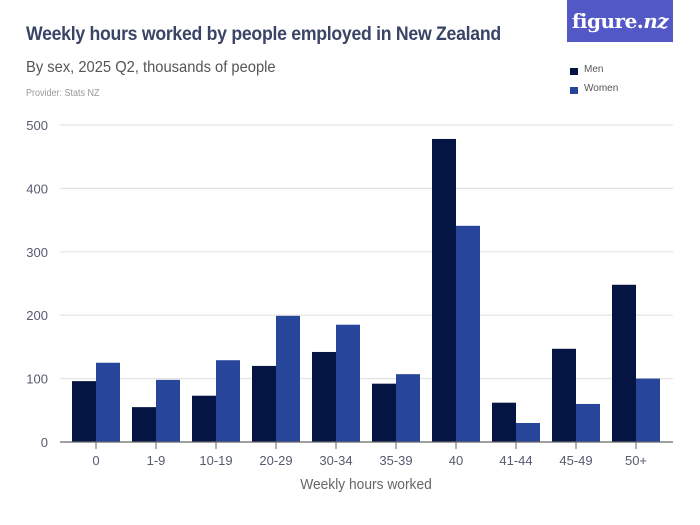  I want to click on x-tick-label: 1-9, so click(156, 460).